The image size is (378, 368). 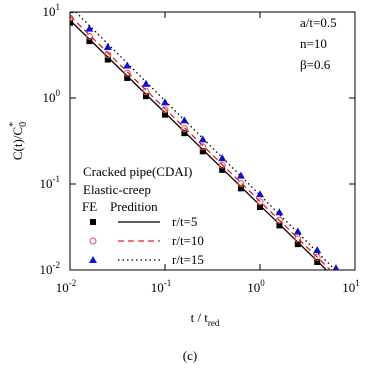 I want to click on legend-header: Predition, so click(x=134, y=206).